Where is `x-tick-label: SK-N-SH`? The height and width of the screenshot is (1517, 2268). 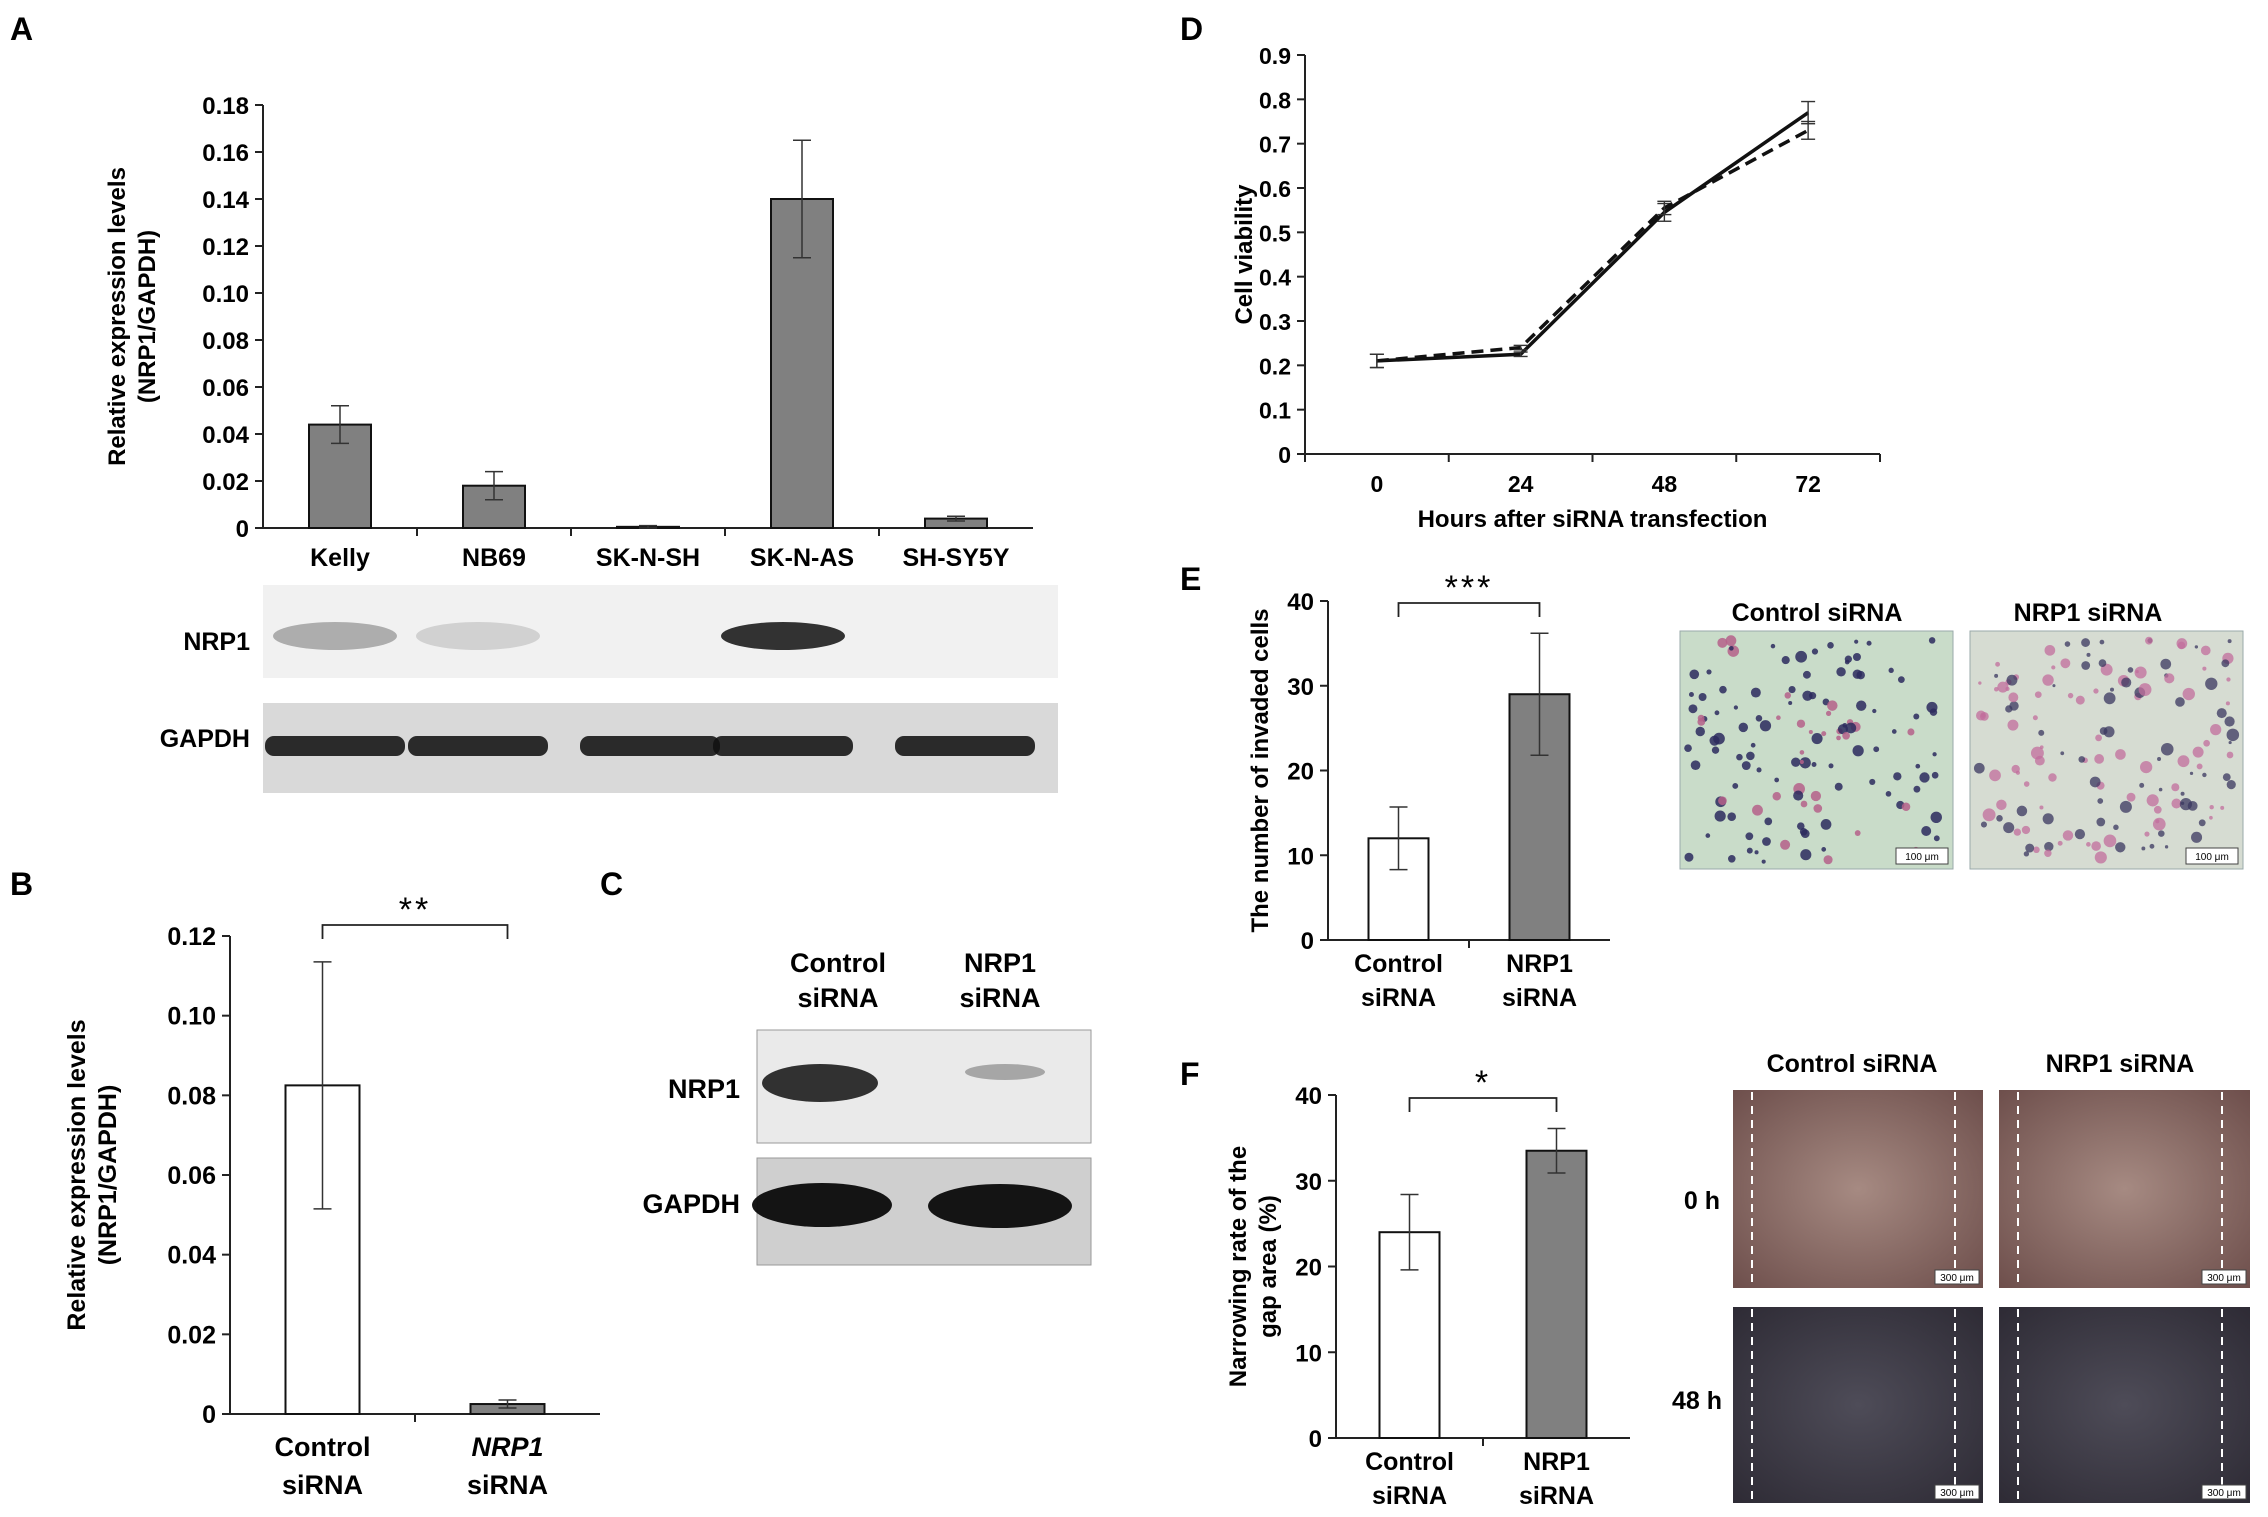 x-tick-label: SK-N-SH is located at coordinates (648, 558).